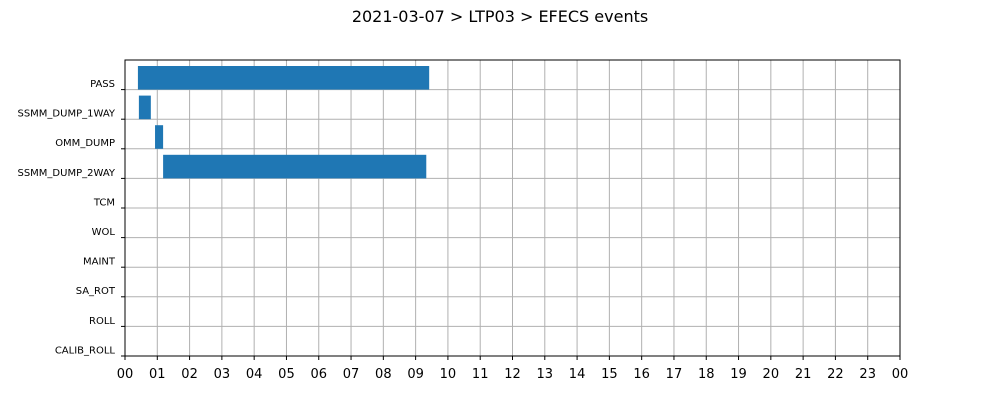  I want to click on chart-title: 2021-03-07 > LTP03 > EFECS events, so click(500, 16).